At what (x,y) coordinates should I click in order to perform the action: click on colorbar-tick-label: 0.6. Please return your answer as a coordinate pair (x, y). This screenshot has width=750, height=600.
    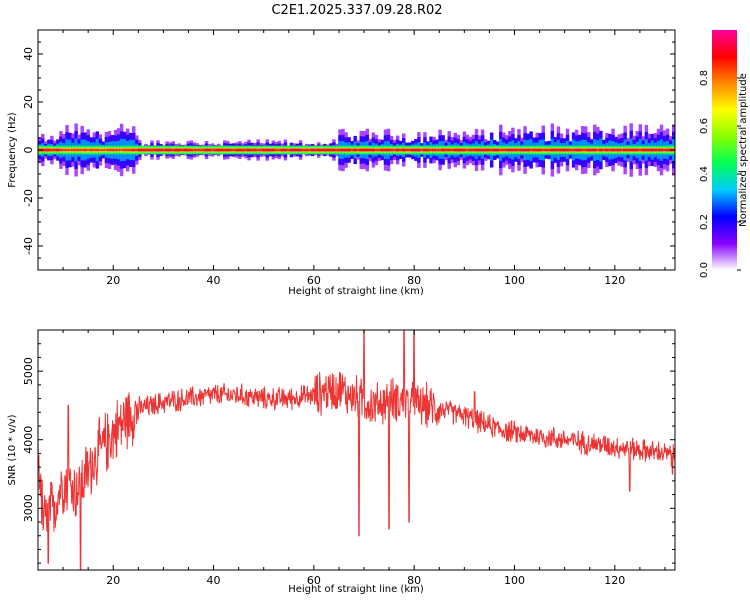
    Looking at the image, I should click on (704, 126).